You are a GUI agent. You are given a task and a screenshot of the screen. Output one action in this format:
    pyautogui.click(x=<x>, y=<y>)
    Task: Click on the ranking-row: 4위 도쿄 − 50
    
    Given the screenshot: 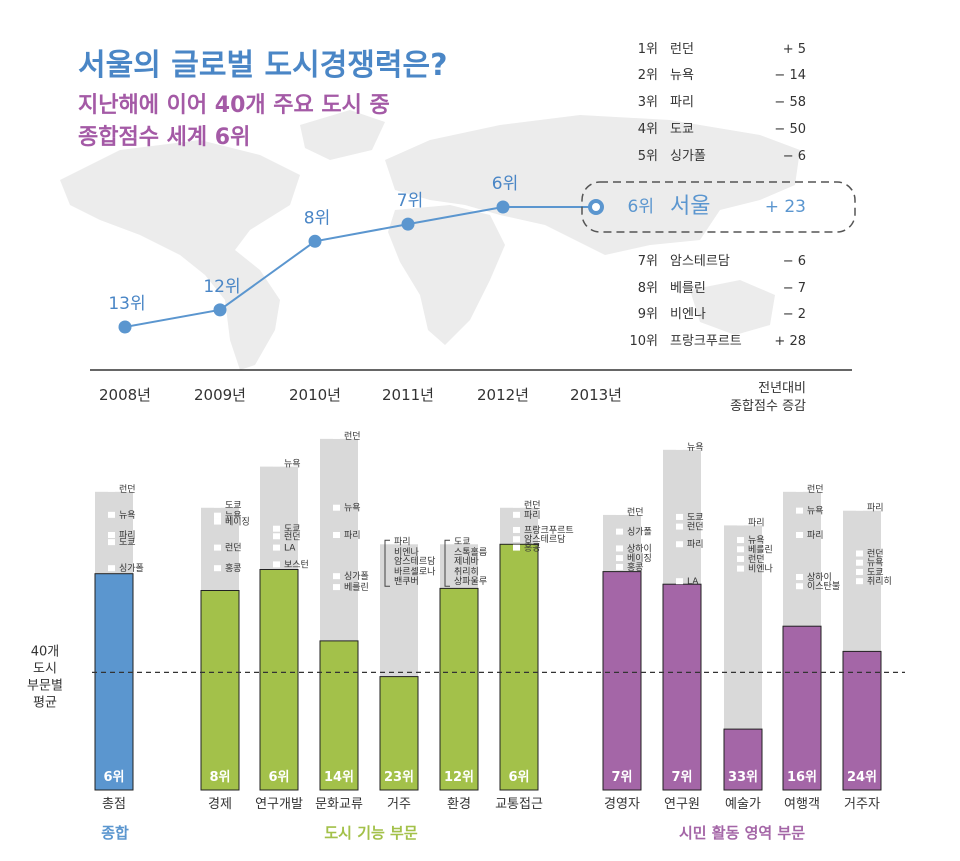 What is the action you would take?
    pyautogui.click(x=722, y=129)
    